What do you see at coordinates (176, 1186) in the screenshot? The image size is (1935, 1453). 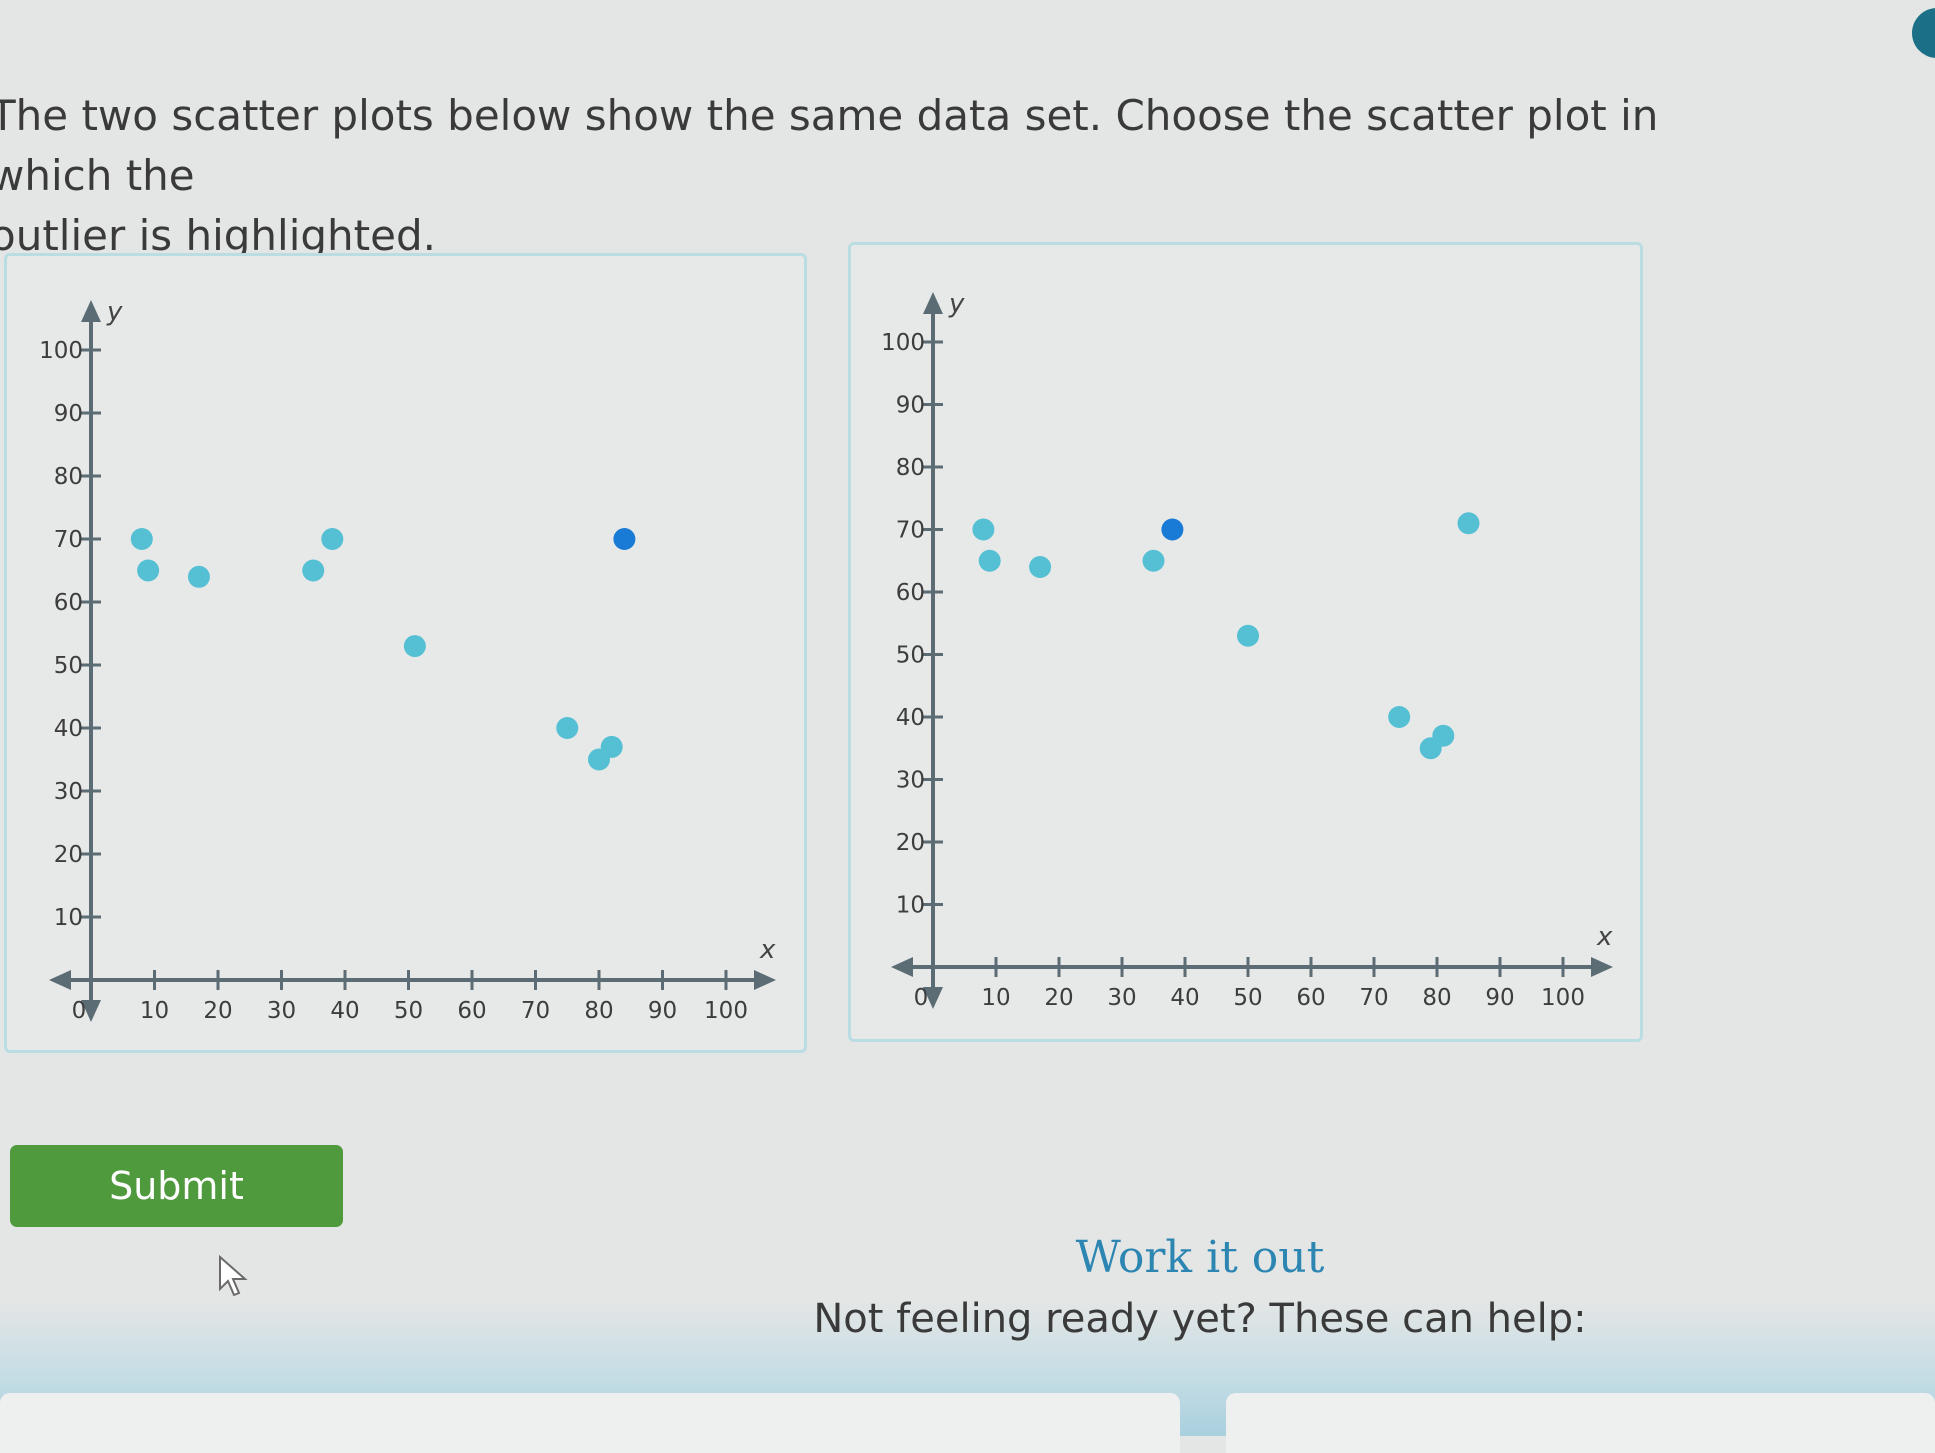 I see `submit-button: Submit` at bounding box center [176, 1186].